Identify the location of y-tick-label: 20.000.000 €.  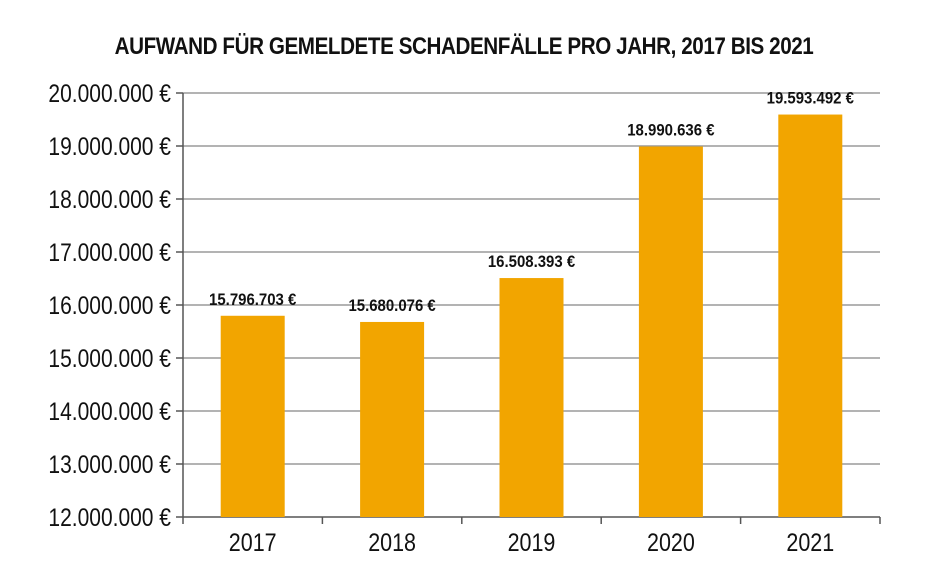
(109, 93).